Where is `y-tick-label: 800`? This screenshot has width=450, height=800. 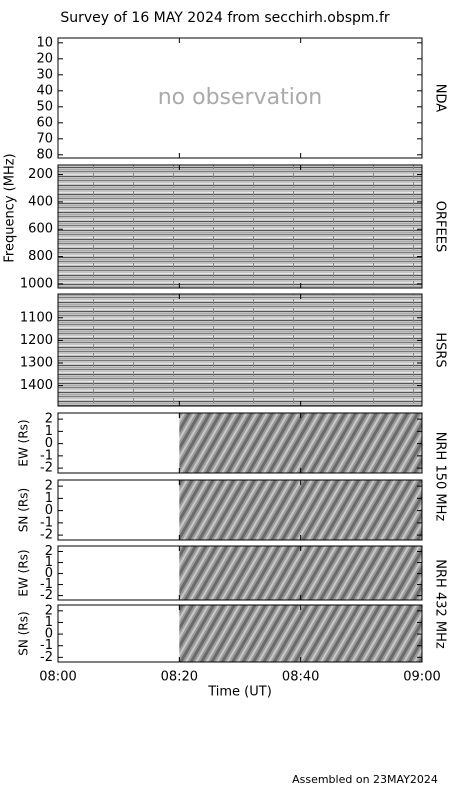 y-tick-label: 800 is located at coordinates (40, 256).